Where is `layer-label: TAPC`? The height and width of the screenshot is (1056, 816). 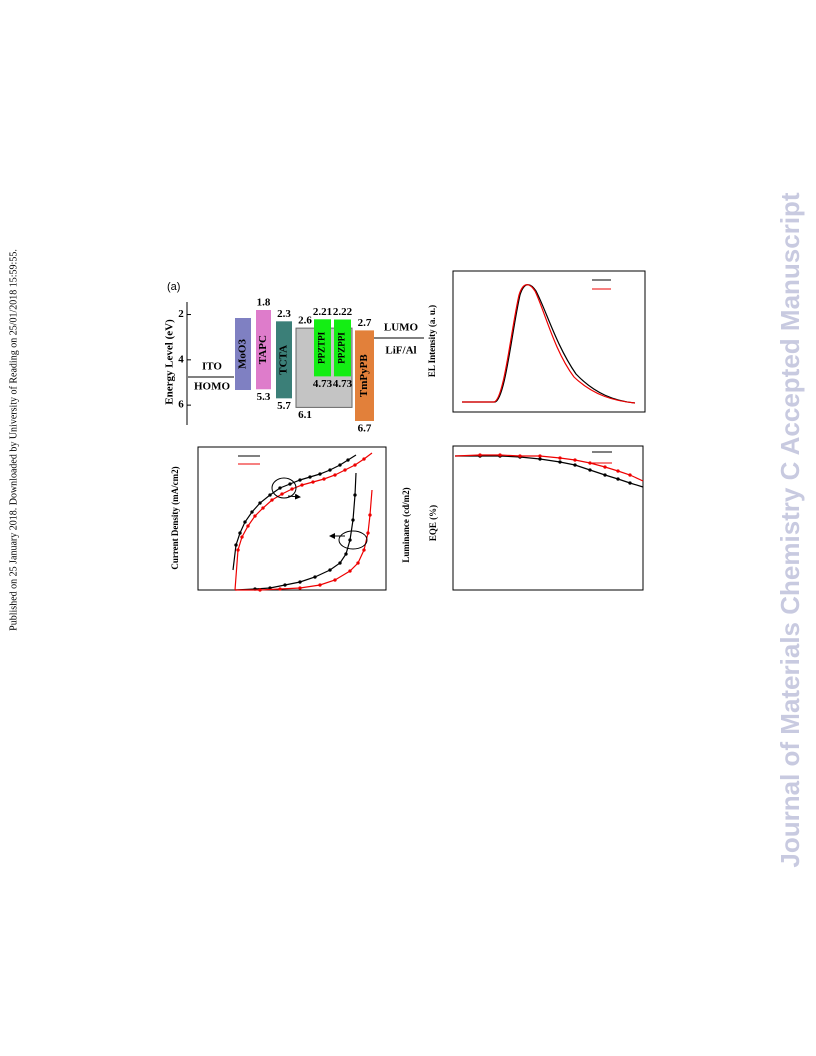 layer-label: TAPC is located at coordinates (263, 349).